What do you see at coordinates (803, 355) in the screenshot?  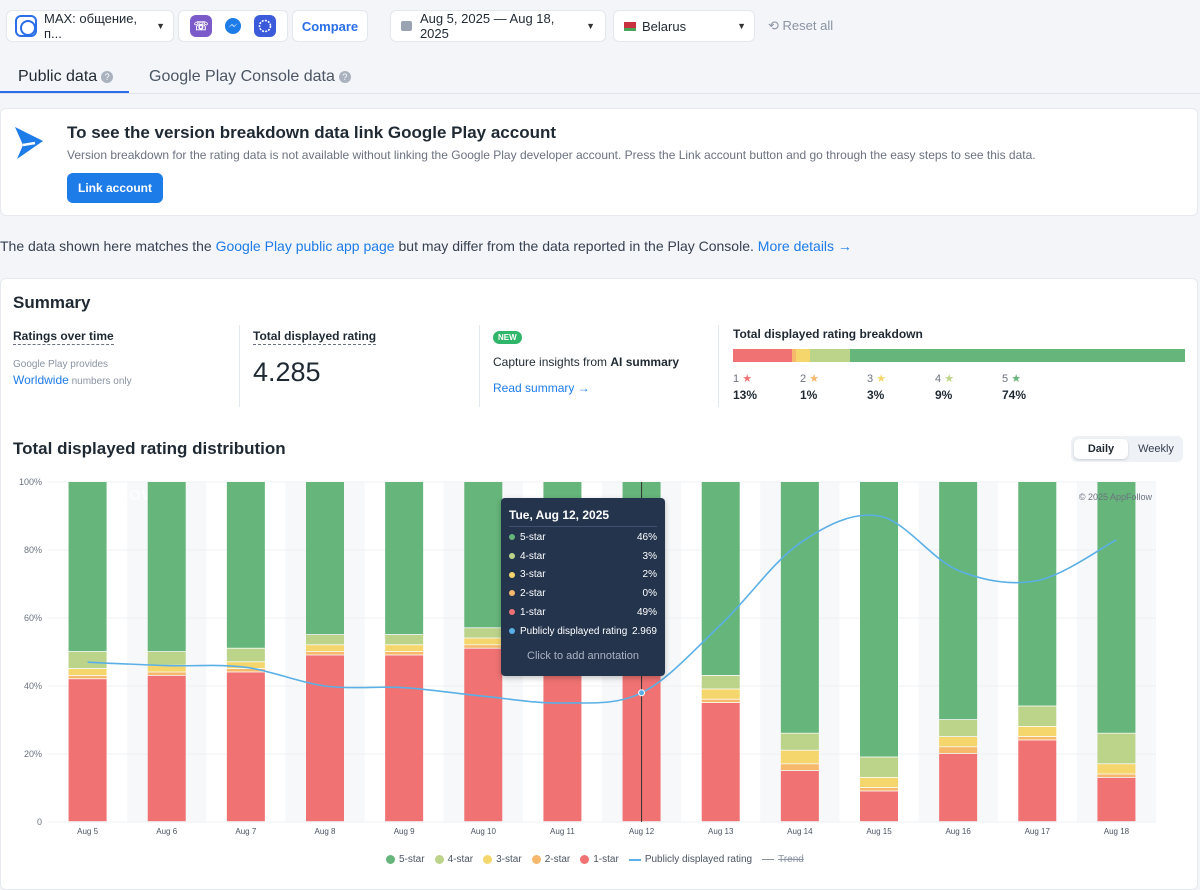 I see `breakdown-segment-3-star` at bounding box center [803, 355].